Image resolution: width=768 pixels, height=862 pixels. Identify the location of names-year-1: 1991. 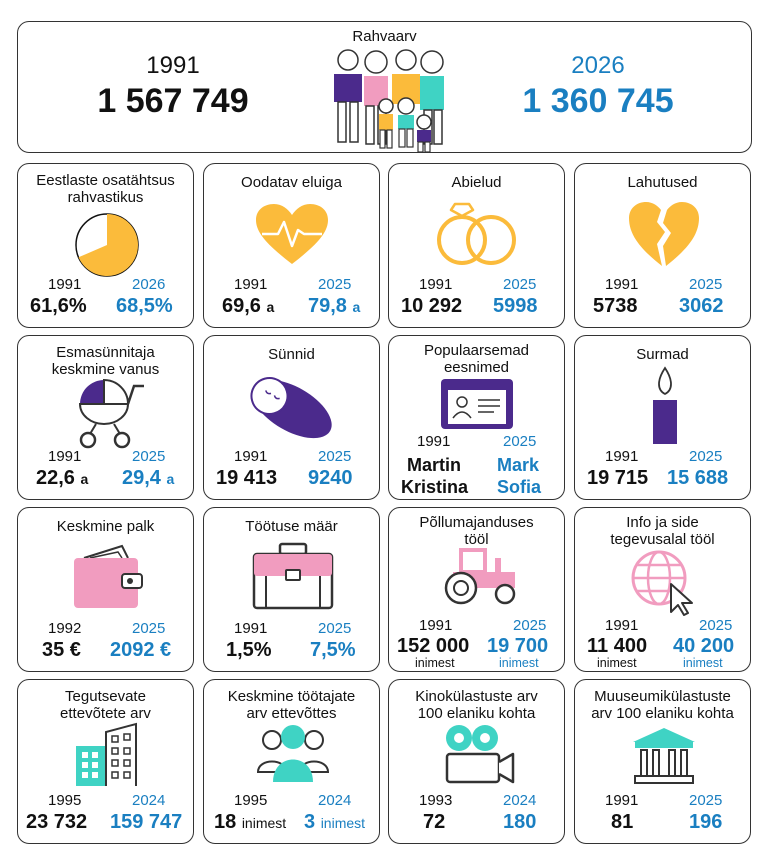
(434, 441).